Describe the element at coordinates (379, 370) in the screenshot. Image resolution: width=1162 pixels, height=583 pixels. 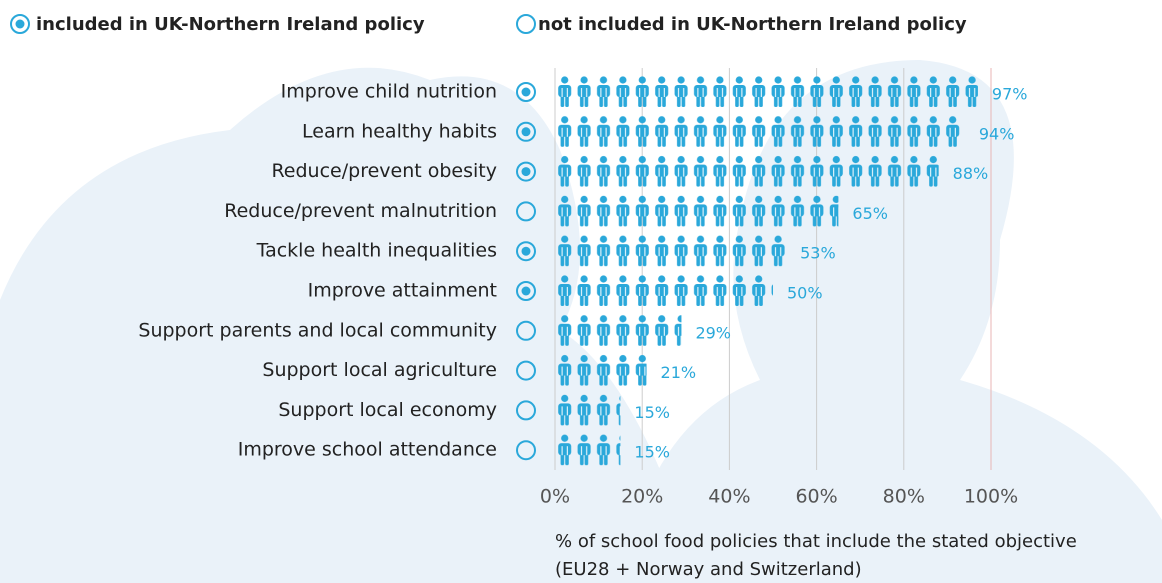
I see `category-label: Support local agriculture` at that location.